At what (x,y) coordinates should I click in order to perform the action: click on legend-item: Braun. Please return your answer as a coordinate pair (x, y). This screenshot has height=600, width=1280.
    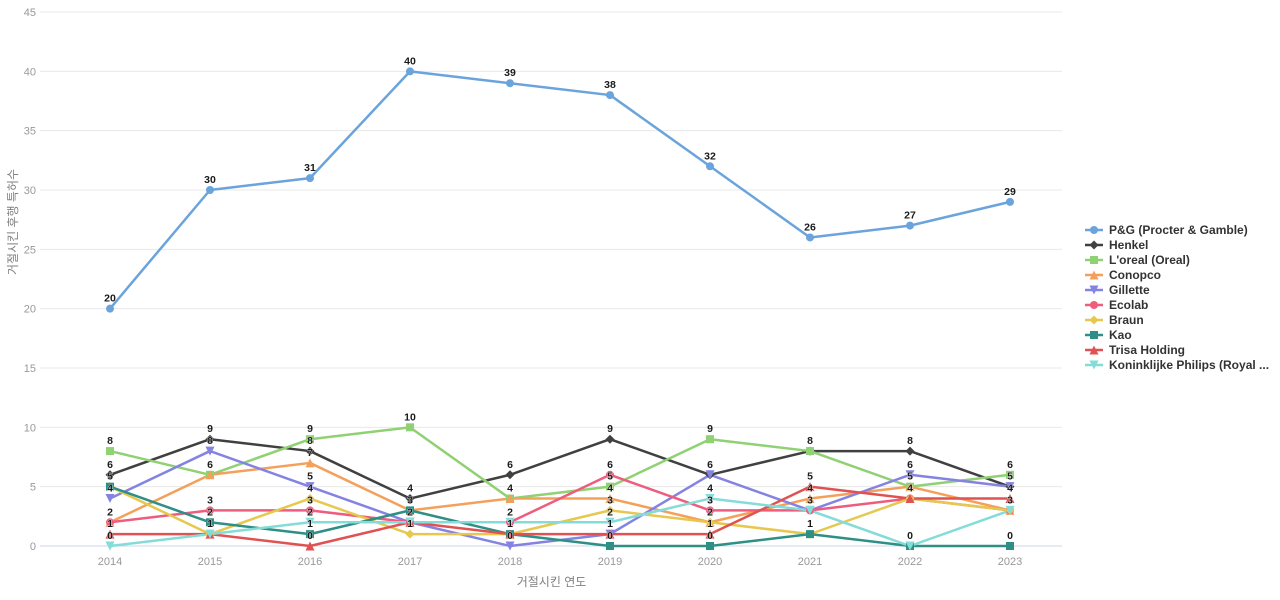
    Looking at the image, I should click on (1177, 320).